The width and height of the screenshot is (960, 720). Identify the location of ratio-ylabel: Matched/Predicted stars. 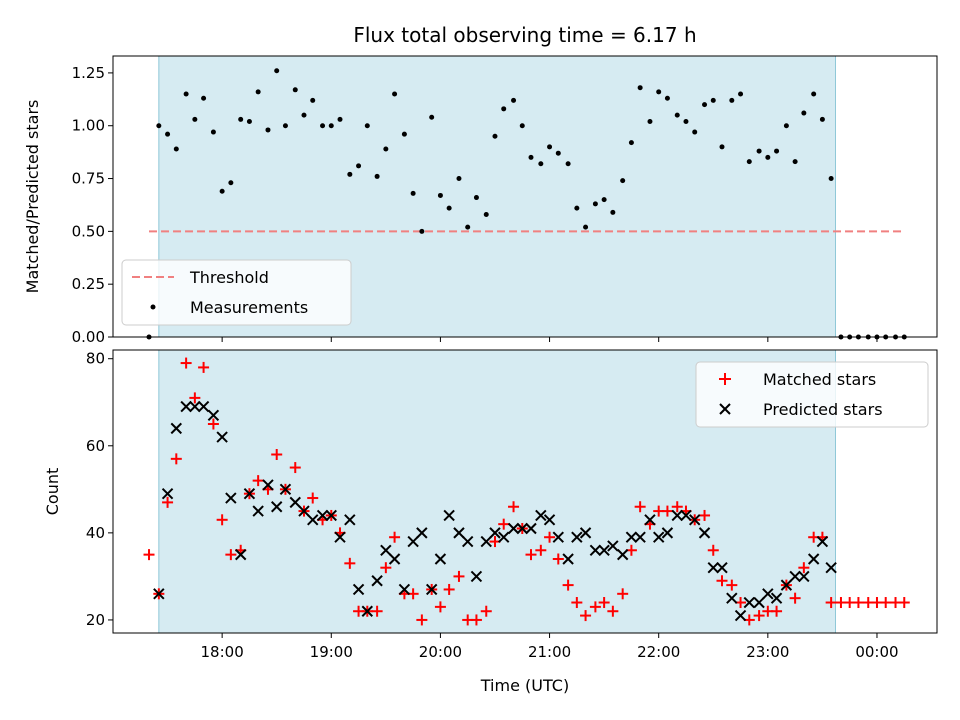
(32, 197).